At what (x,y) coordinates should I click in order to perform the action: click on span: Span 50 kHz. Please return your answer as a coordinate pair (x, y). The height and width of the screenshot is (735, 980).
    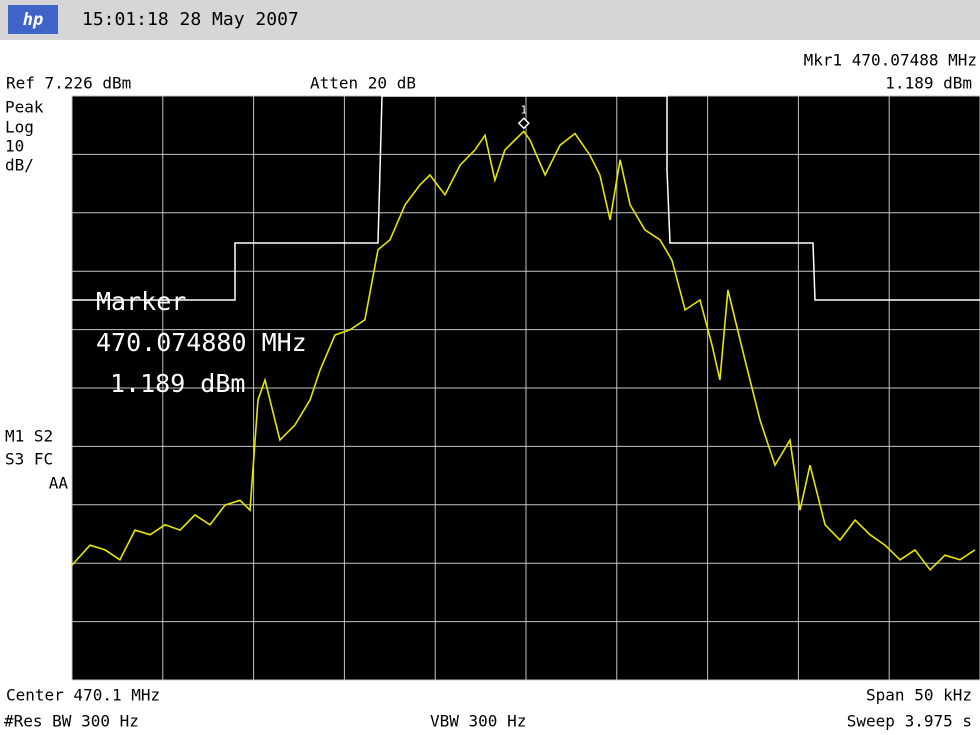
    Looking at the image, I should click on (919, 695).